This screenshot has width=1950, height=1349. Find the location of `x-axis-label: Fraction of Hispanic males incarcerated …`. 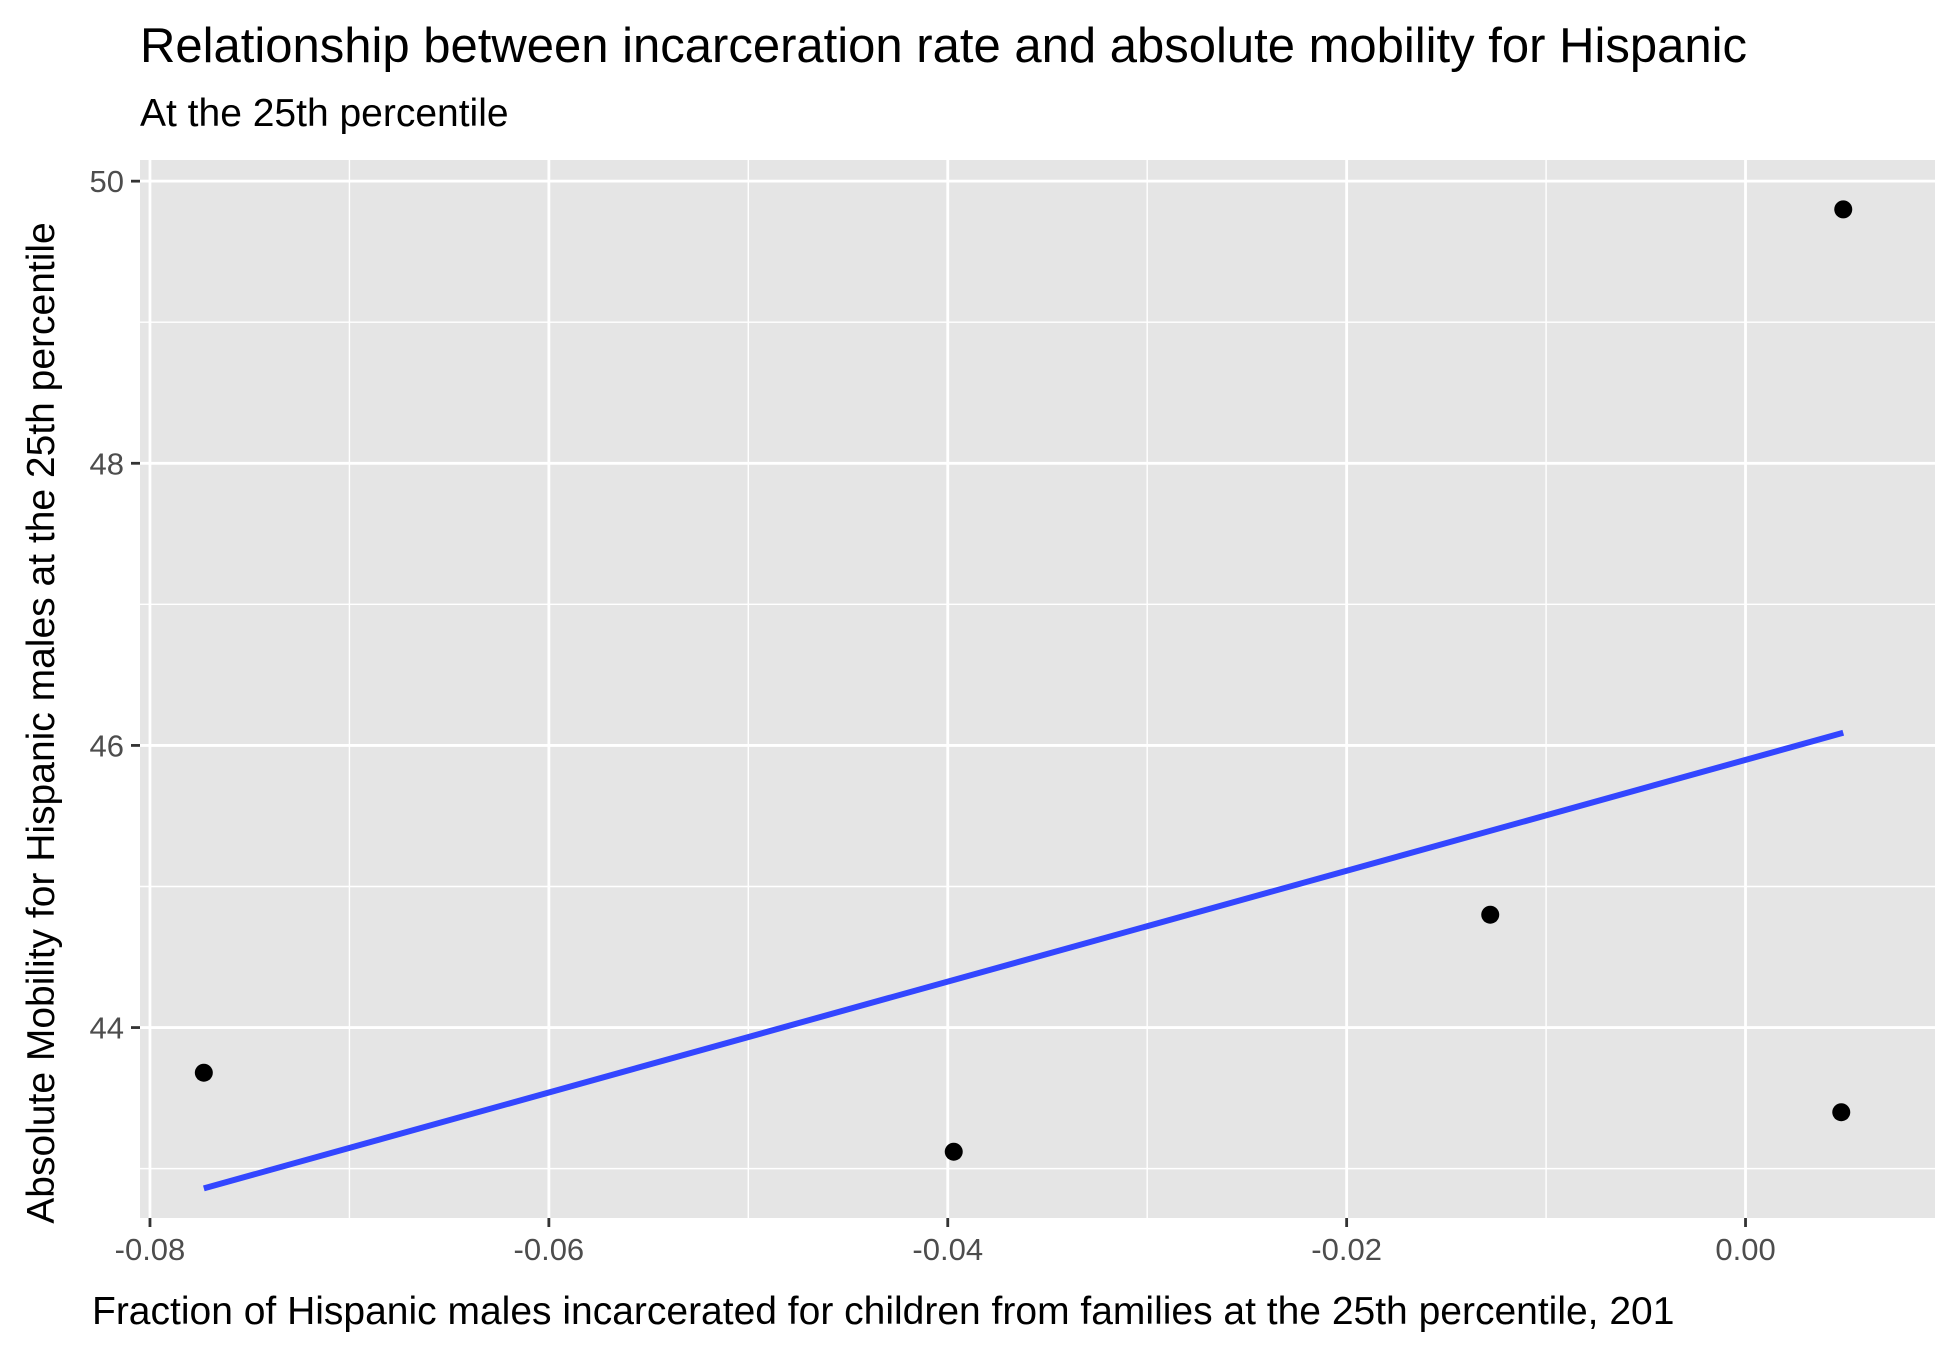

x-axis-label: Fraction of Hispanic males incarcerated … is located at coordinates (883, 1311).